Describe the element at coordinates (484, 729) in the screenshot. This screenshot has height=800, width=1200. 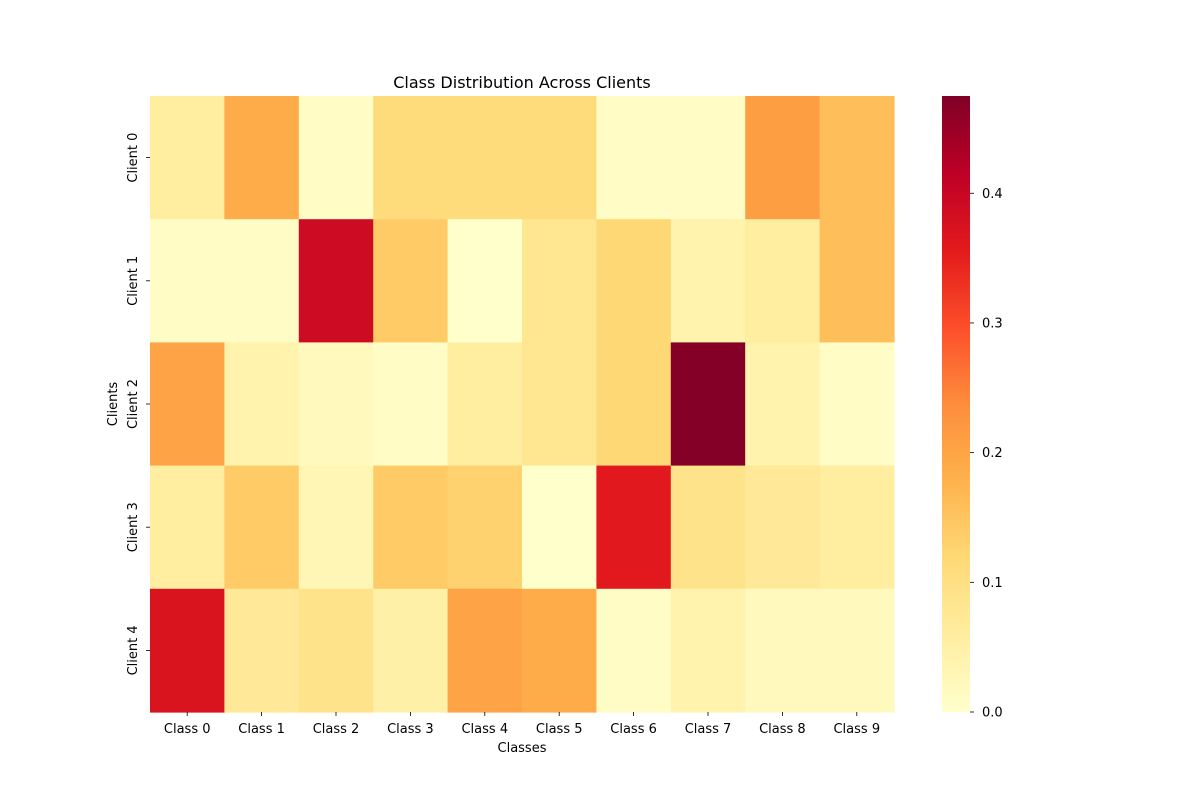
I see `x-tick-label: Class 4` at that location.